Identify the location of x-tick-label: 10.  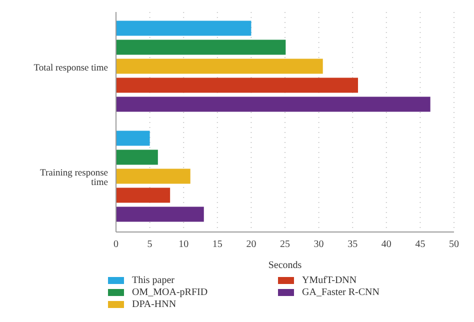
(183, 244).